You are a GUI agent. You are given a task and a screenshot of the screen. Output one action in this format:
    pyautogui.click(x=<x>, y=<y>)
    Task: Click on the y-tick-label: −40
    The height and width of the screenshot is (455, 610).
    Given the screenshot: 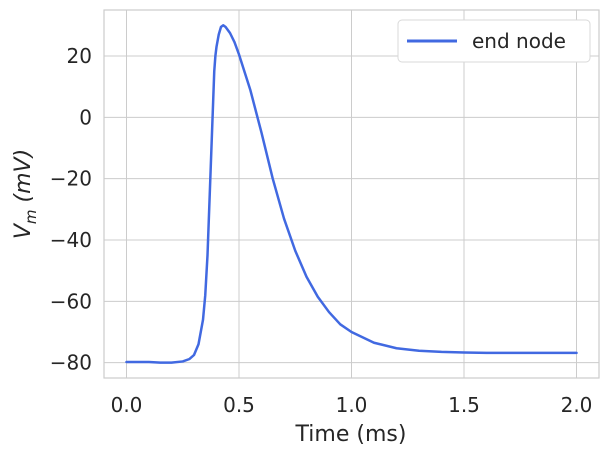 What is the action you would take?
    pyautogui.click(x=71, y=240)
    